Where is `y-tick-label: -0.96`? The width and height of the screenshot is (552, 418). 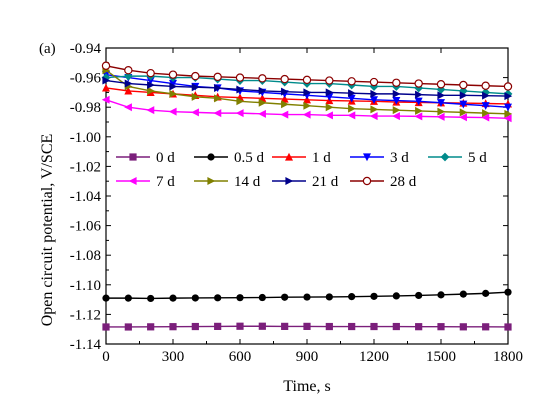
y-tick-label: -0.96 is located at coordinates (86, 79).